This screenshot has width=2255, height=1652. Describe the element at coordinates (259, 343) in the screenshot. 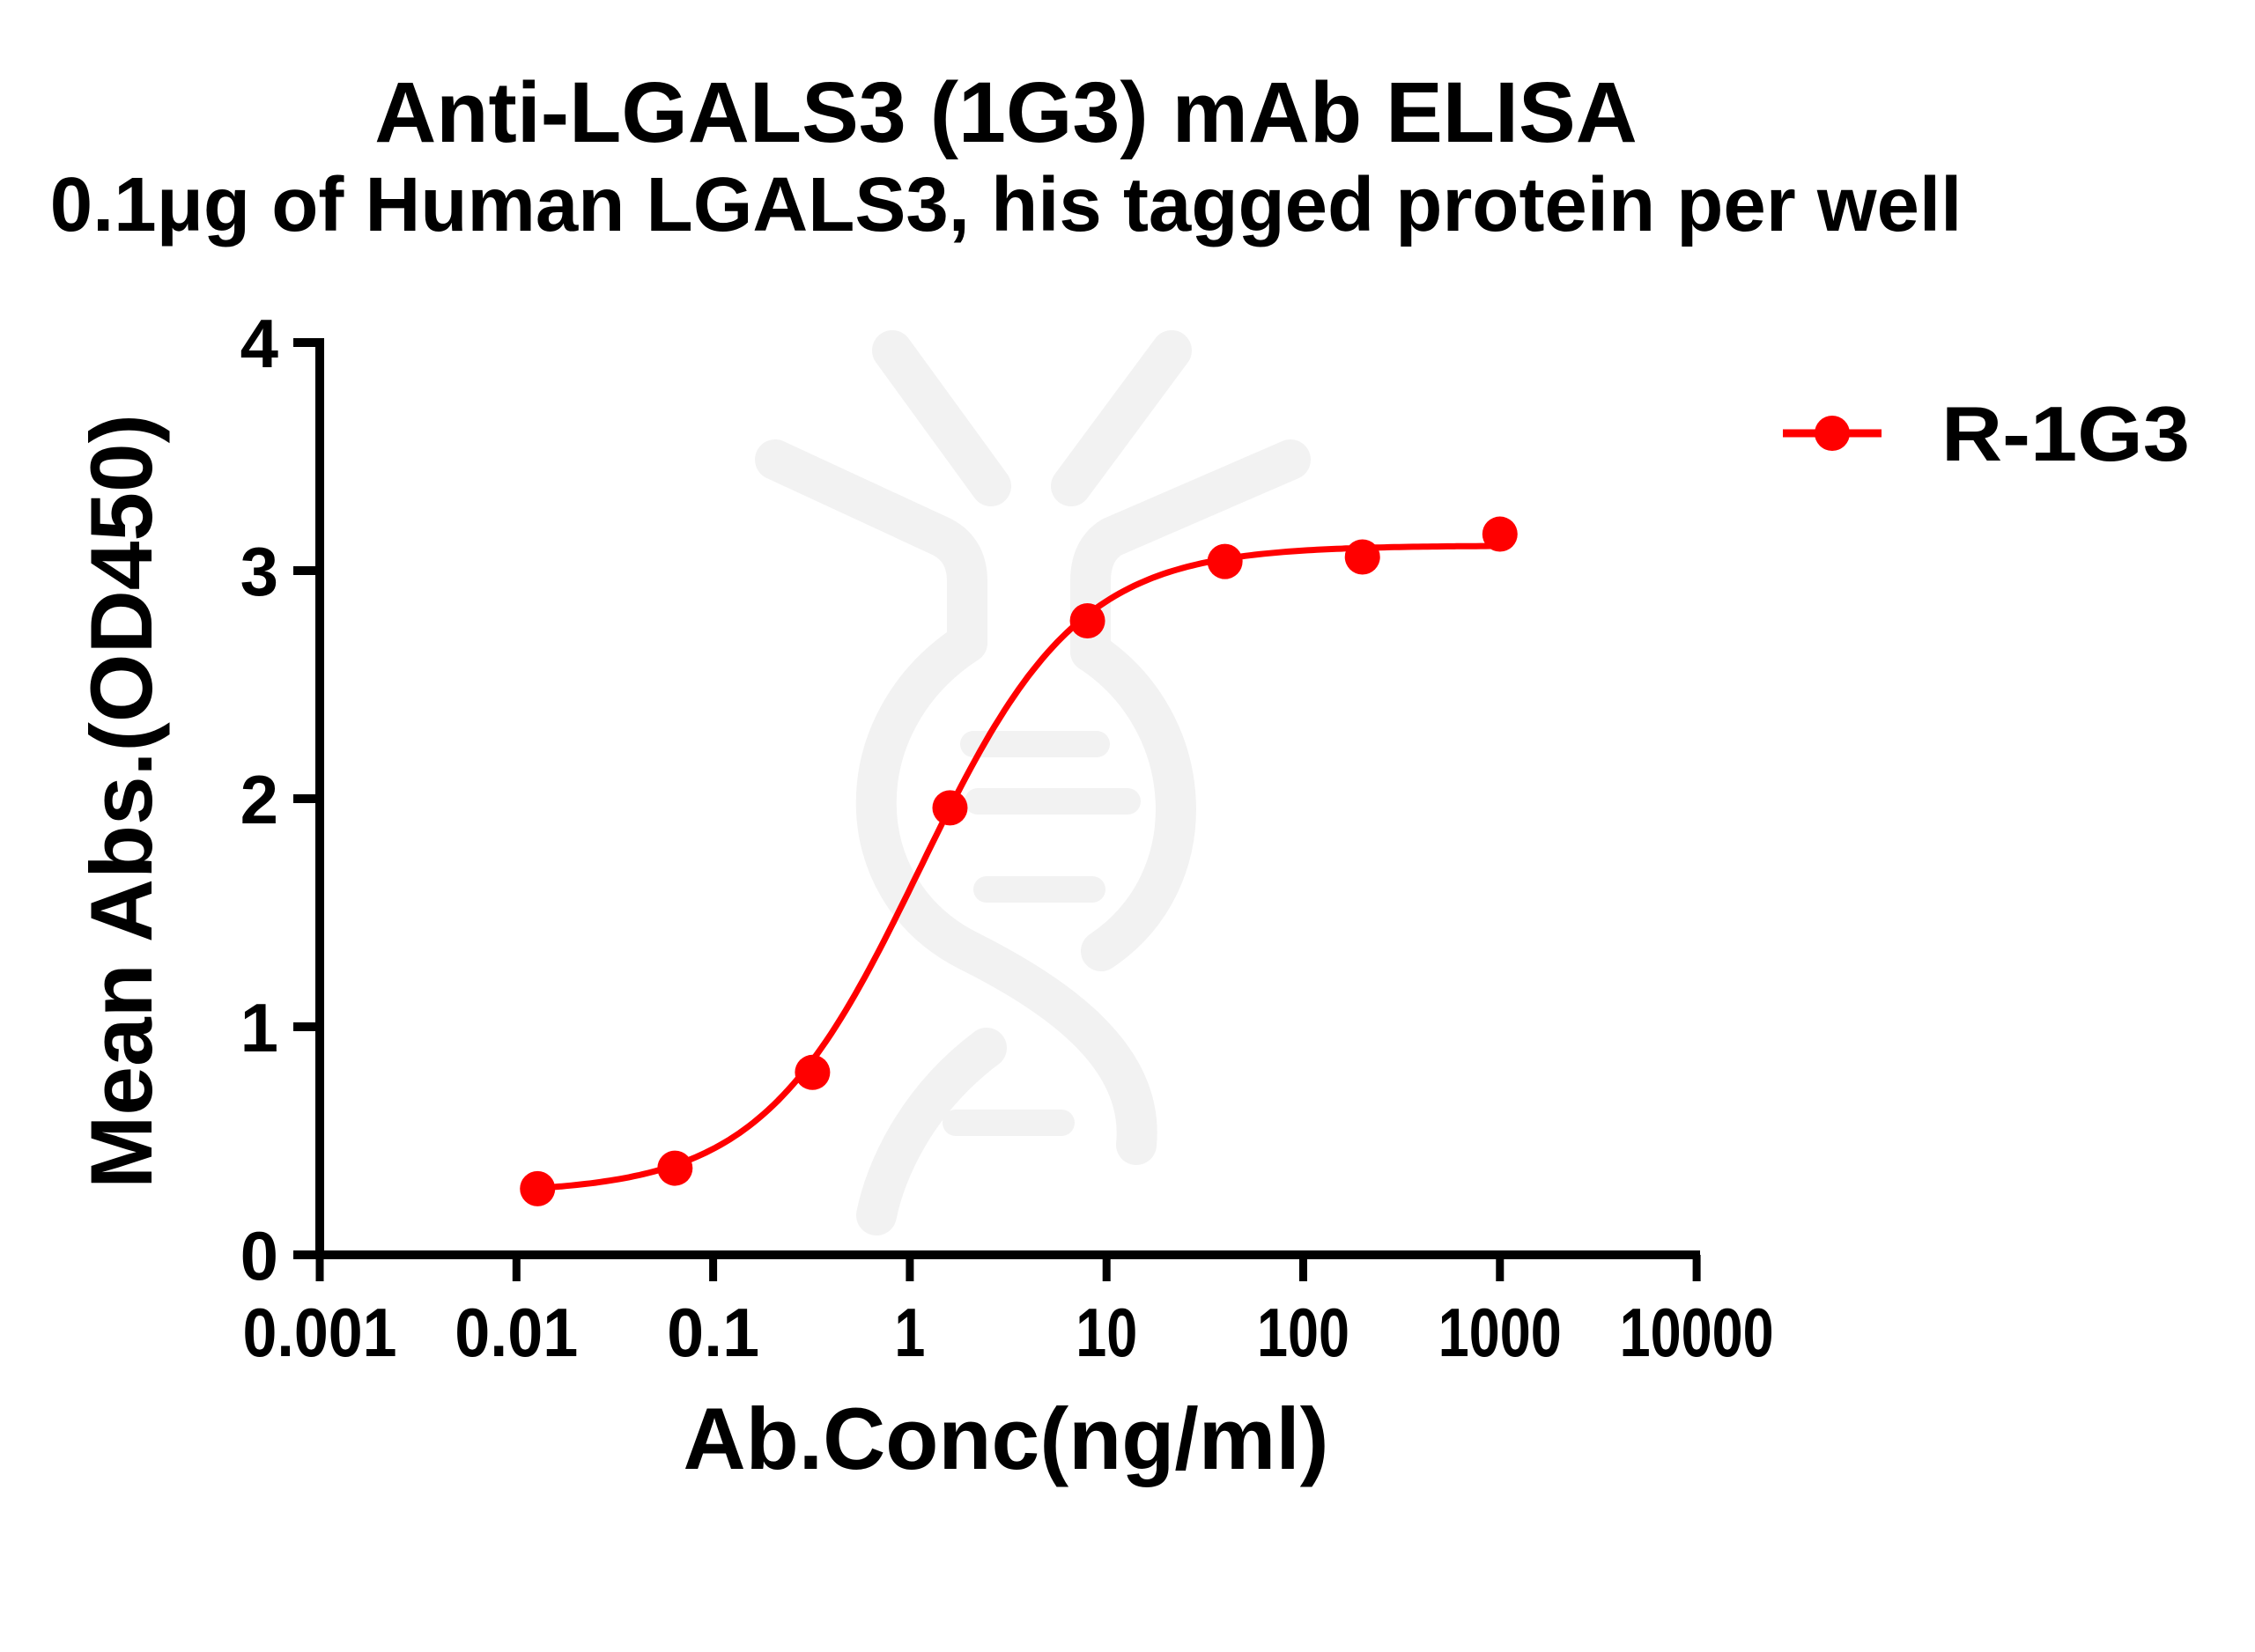

I see `y-tick-label: 4` at that location.